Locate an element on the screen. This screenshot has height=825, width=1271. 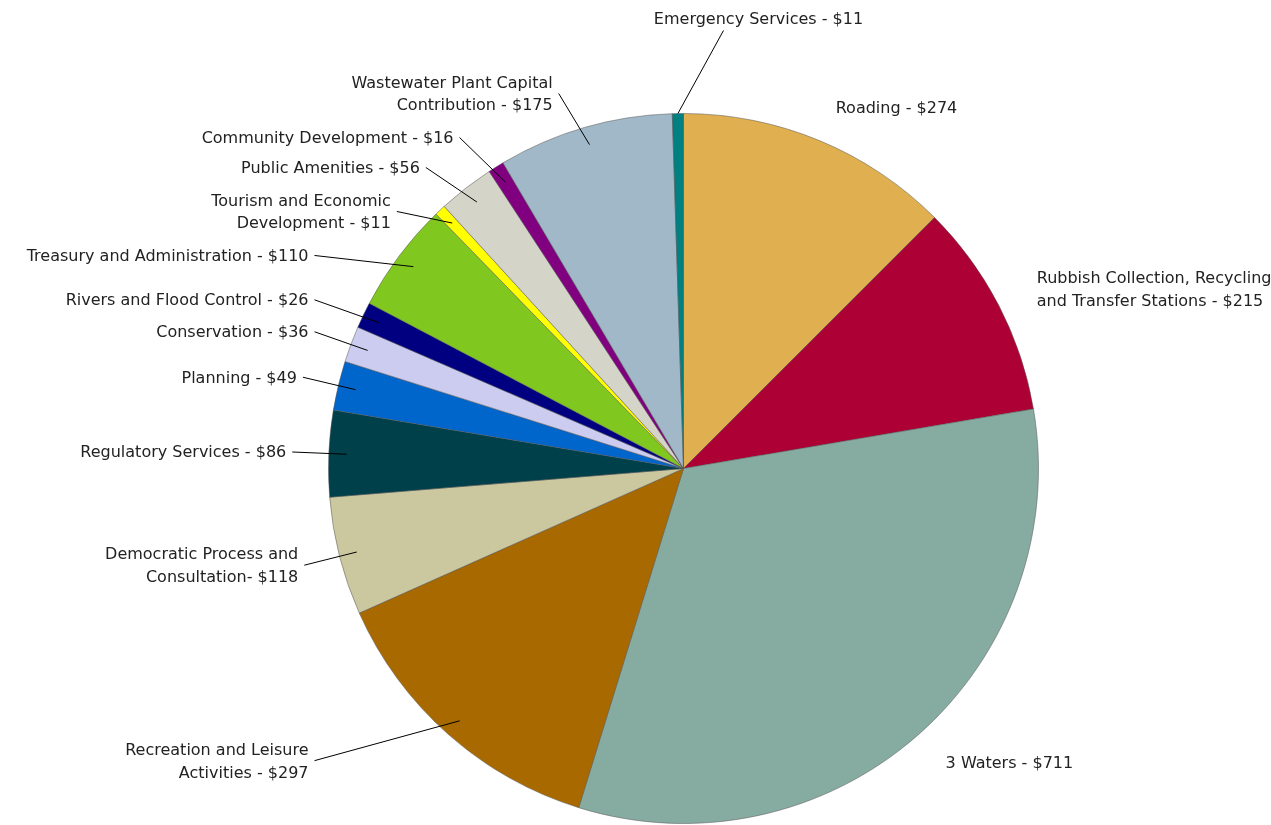
slice-label: Conservation - $36 is located at coordinates (232, 332).